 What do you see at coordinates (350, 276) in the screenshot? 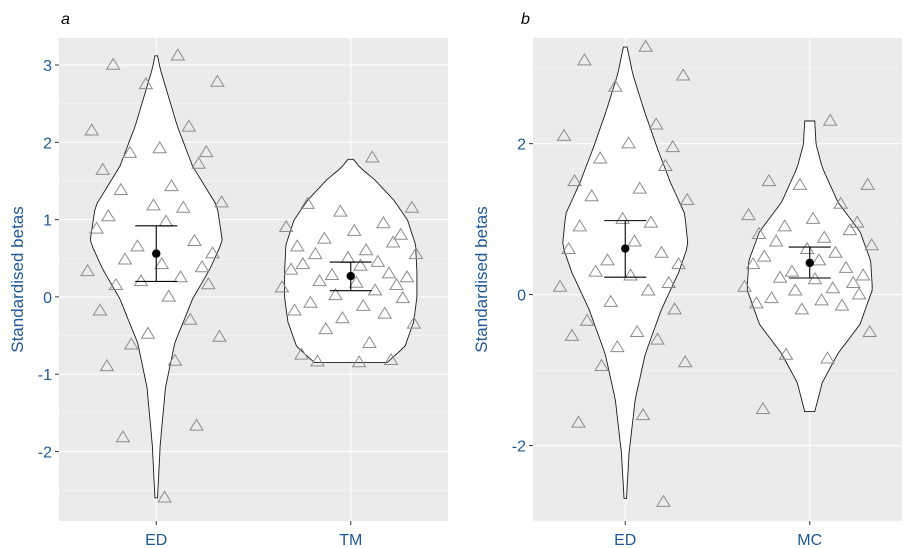
I see `mean-point-tm` at bounding box center [350, 276].